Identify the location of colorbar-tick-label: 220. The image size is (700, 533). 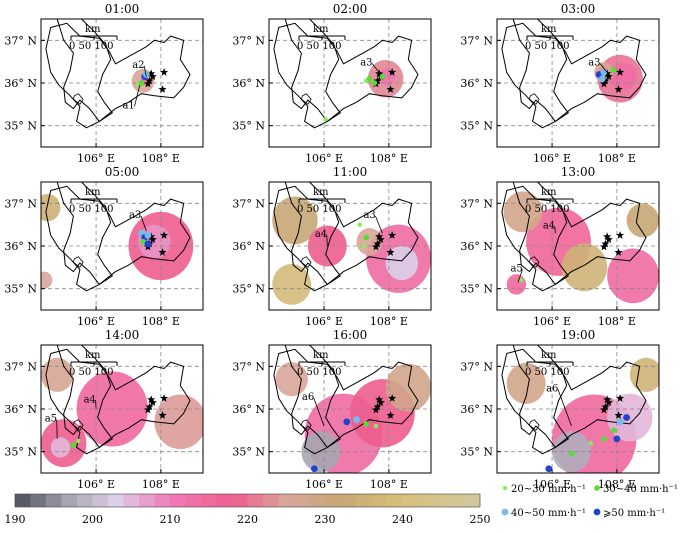
(247, 519).